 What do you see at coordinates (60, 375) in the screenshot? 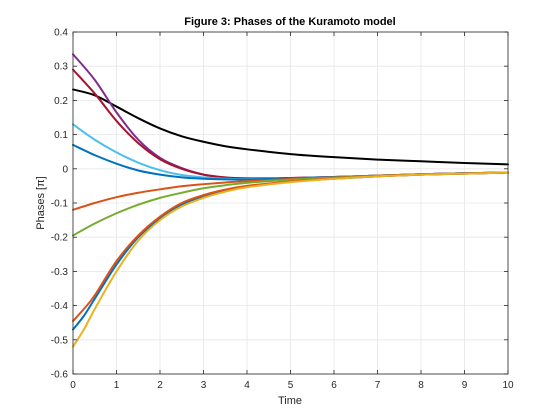
I see `y-tick-label: -0.6` at bounding box center [60, 375].